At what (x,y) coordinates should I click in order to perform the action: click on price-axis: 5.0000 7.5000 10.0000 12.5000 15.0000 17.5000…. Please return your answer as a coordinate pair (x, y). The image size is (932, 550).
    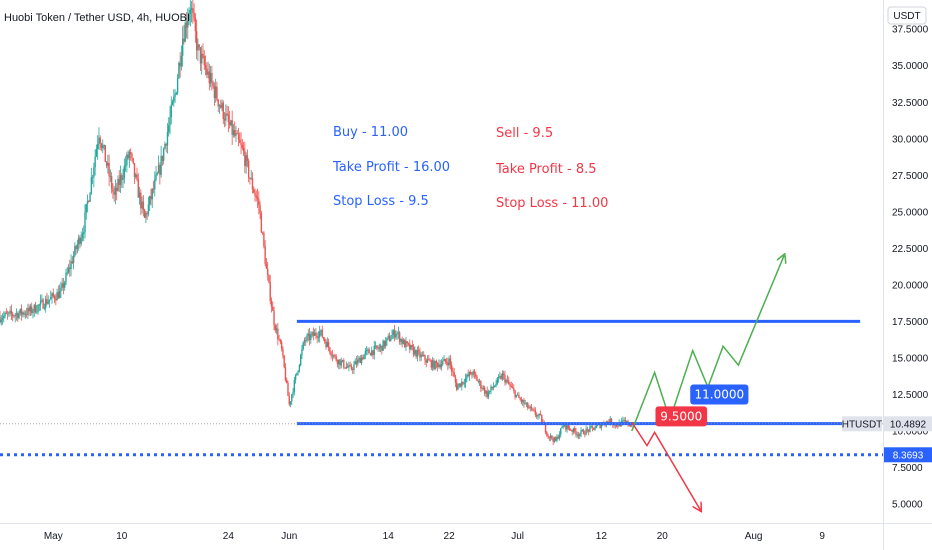
    Looking at the image, I should click on (910, 268).